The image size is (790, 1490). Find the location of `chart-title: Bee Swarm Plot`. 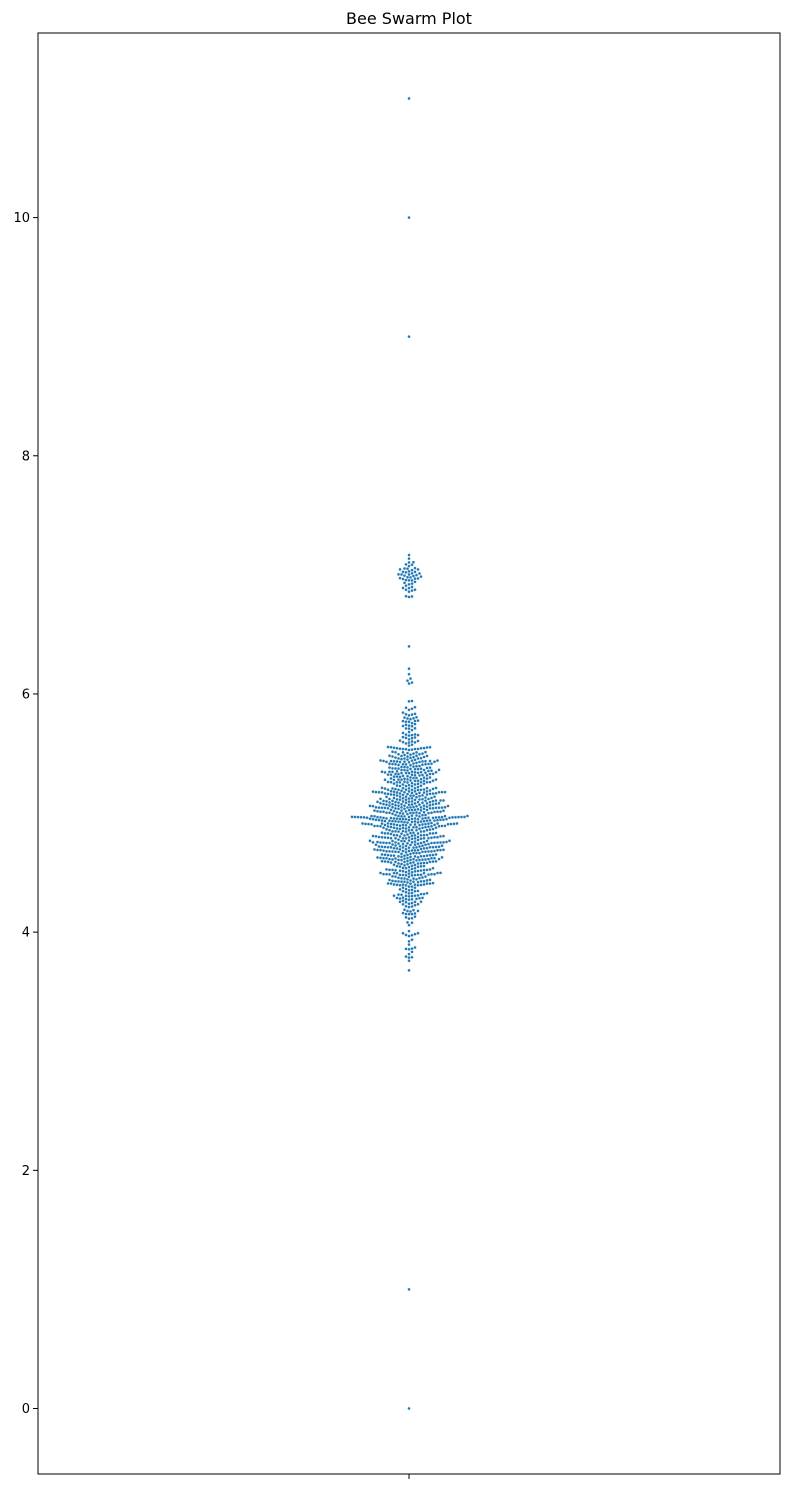

chart-title: Bee Swarm Plot is located at coordinates (409, 18).